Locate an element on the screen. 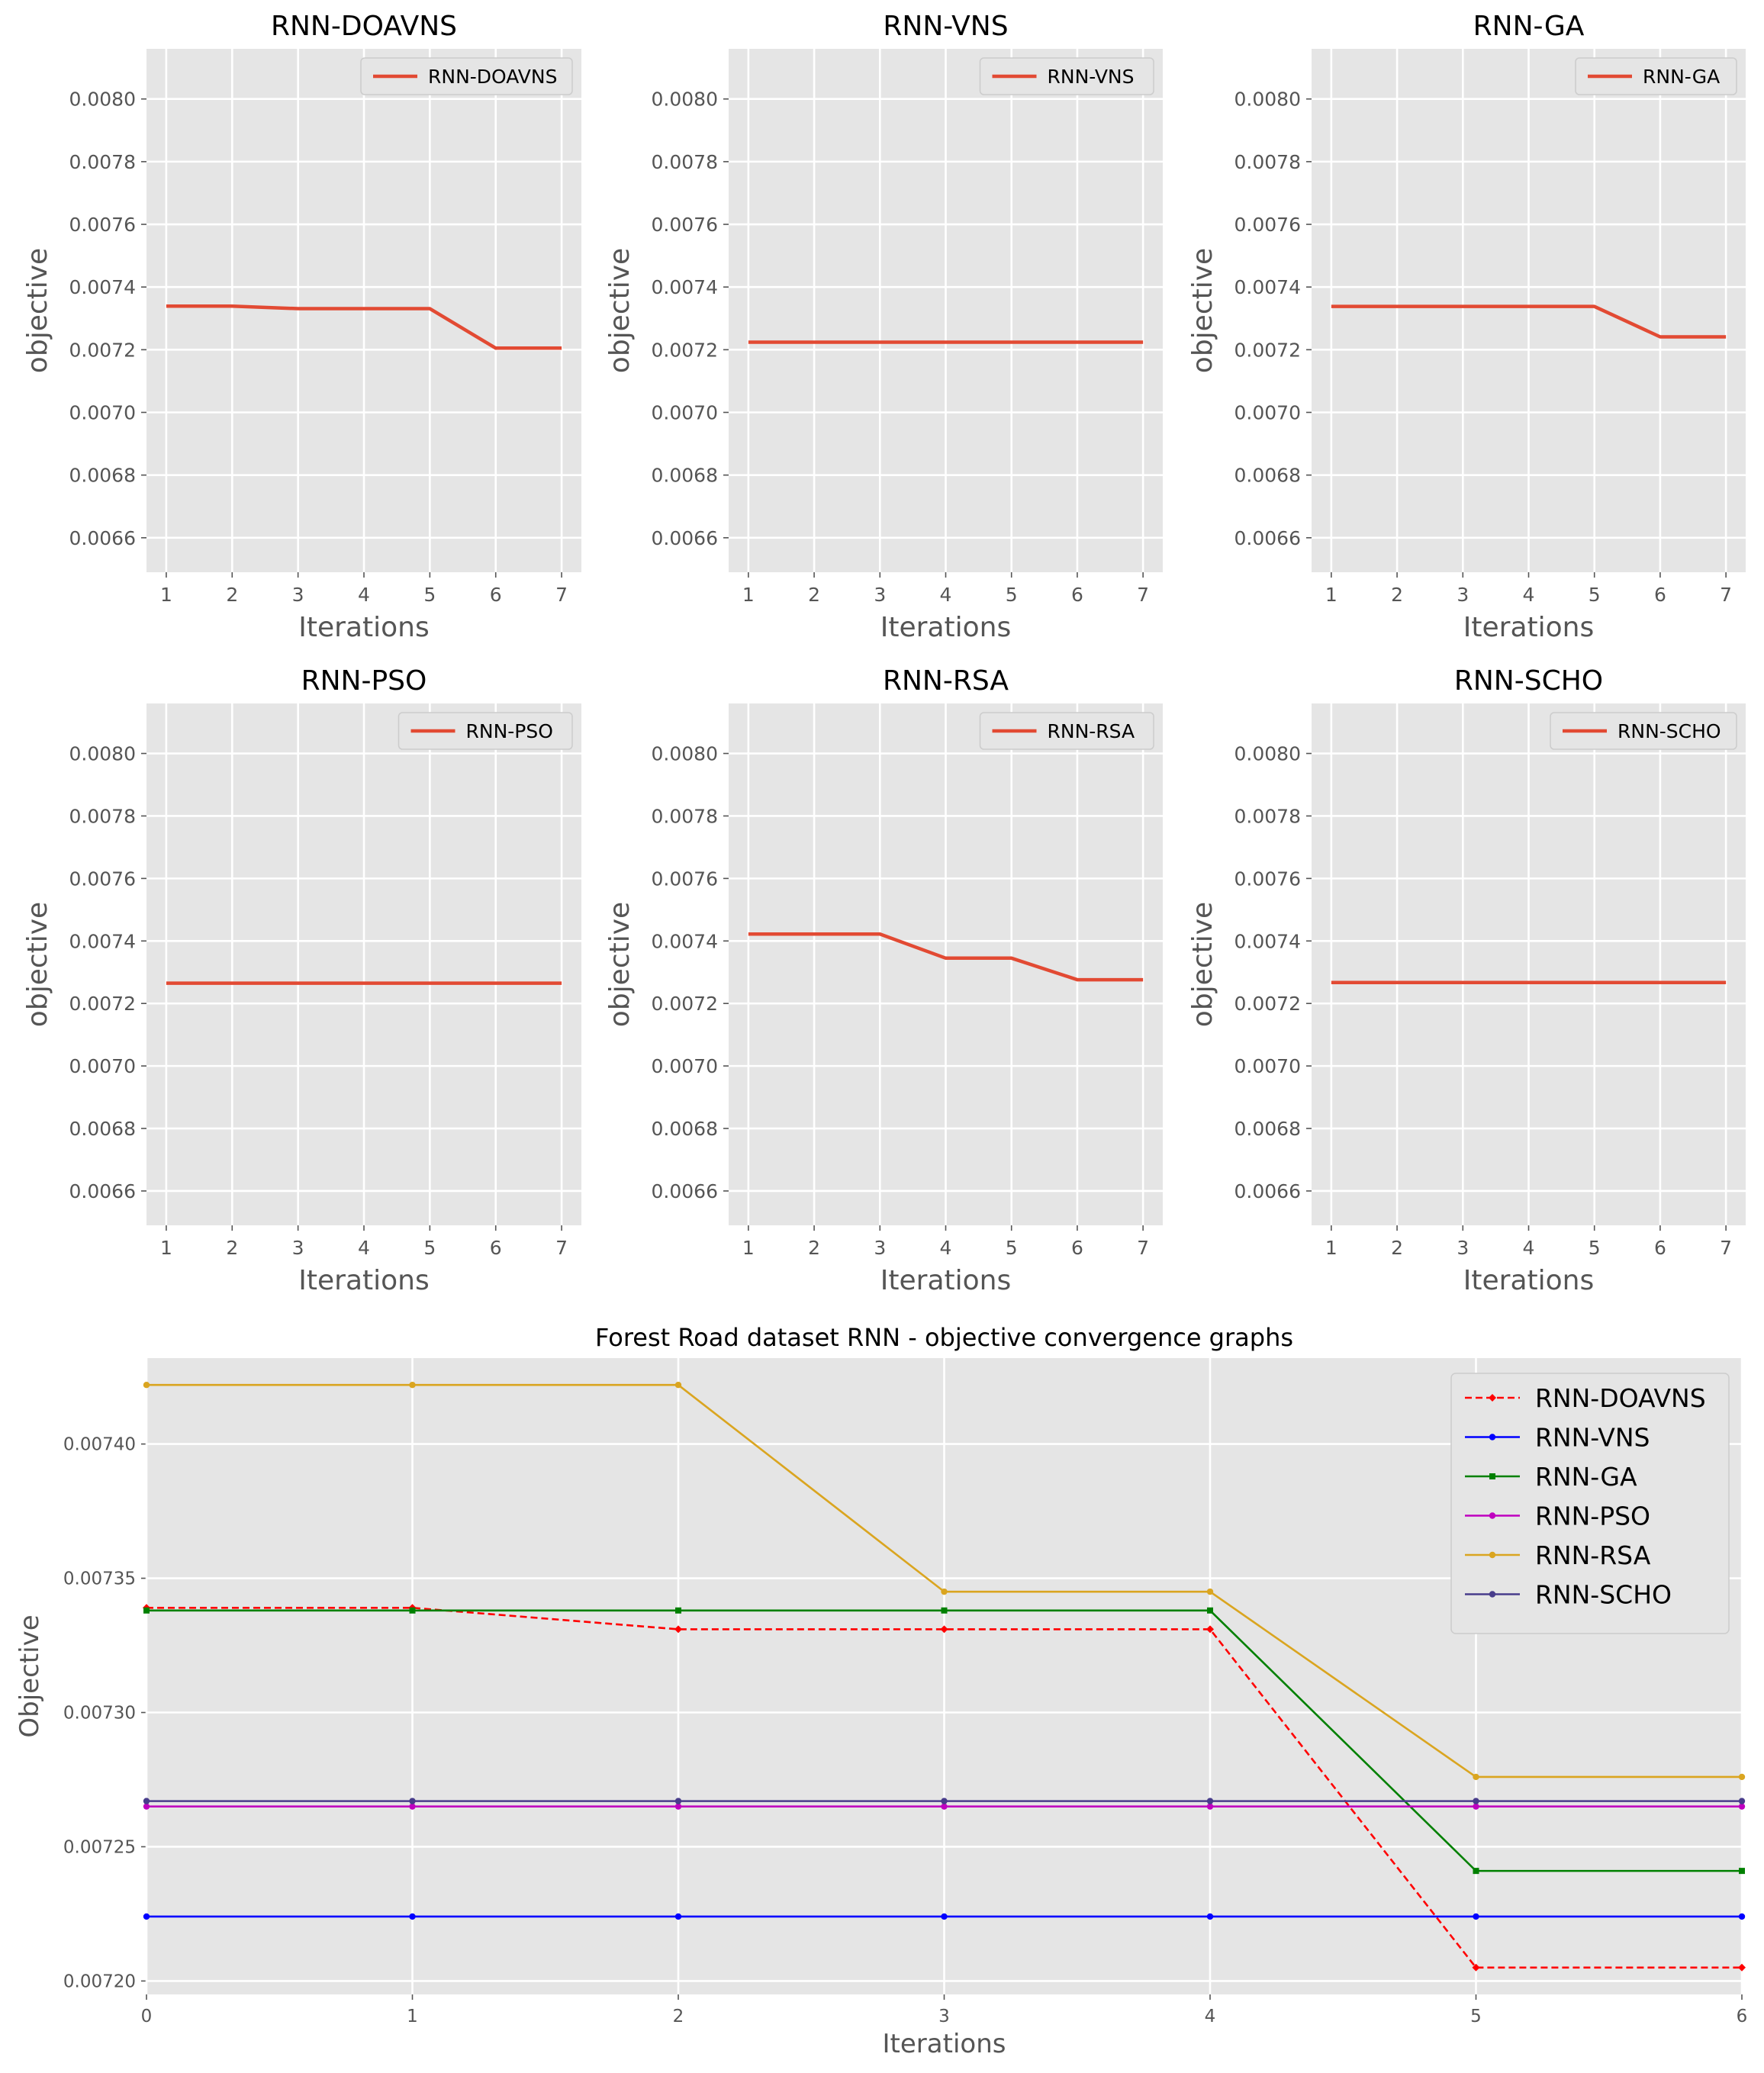 The image size is (1764, 2073). series-rnn-vns is located at coordinates (944, 1917).